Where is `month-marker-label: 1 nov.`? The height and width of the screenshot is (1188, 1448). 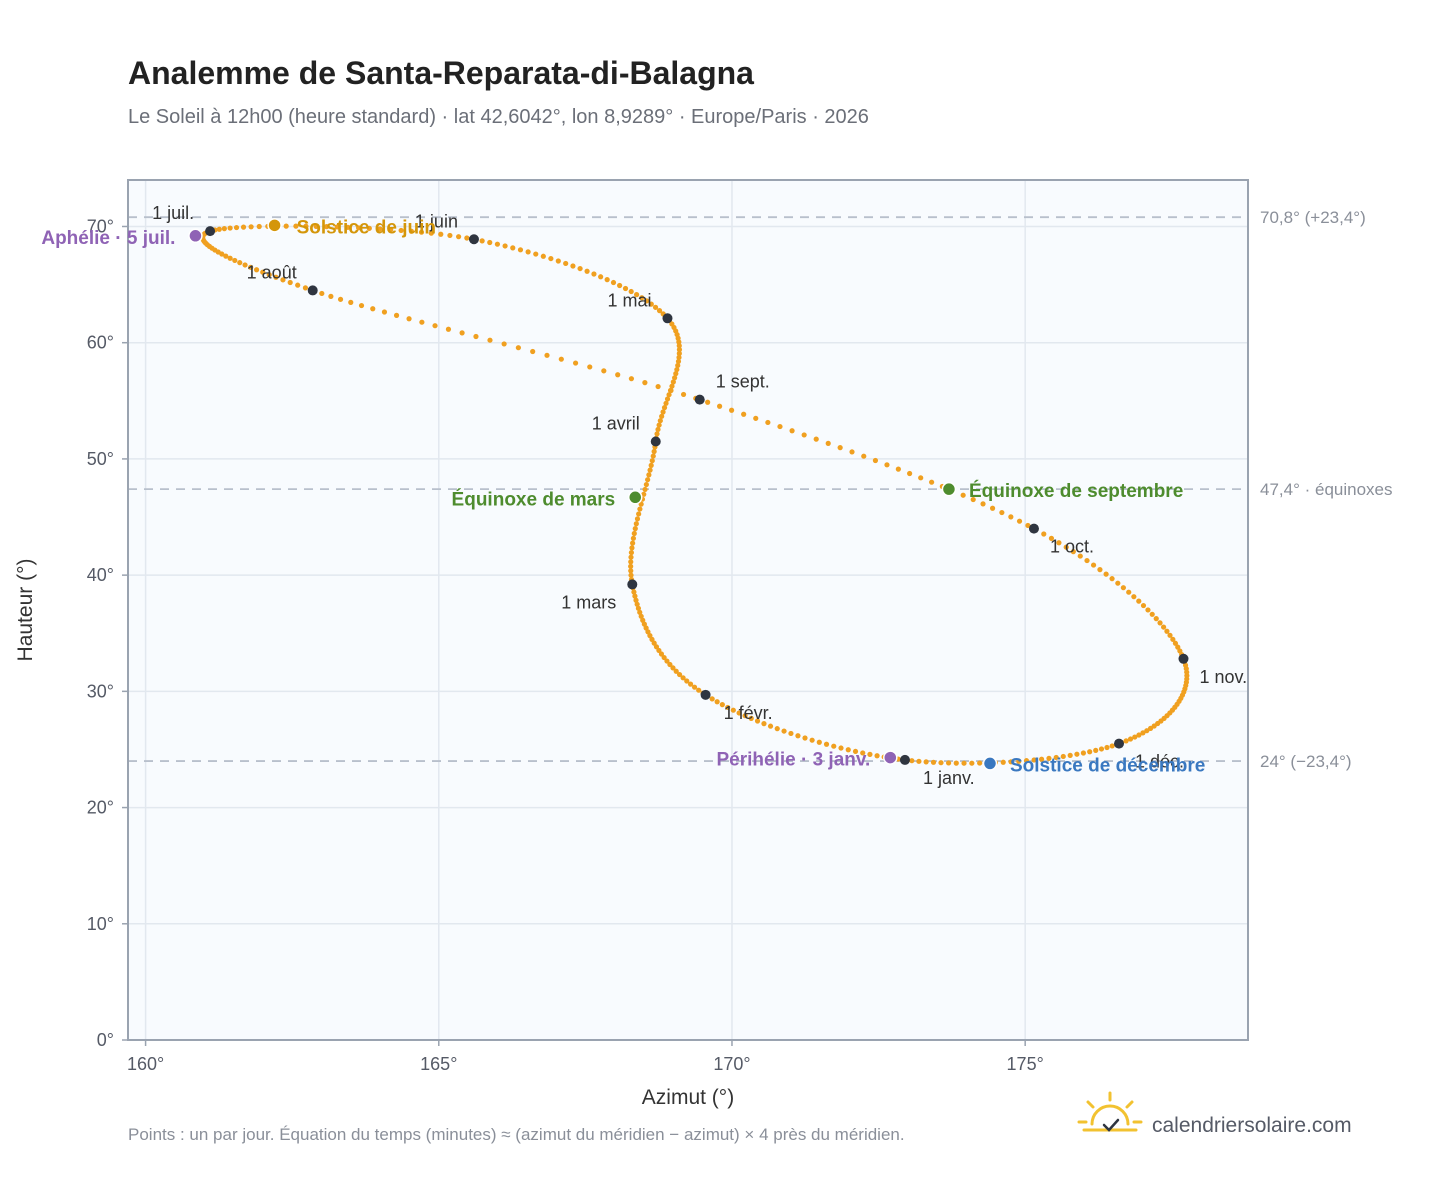 month-marker-label: 1 nov. is located at coordinates (1223, 677).